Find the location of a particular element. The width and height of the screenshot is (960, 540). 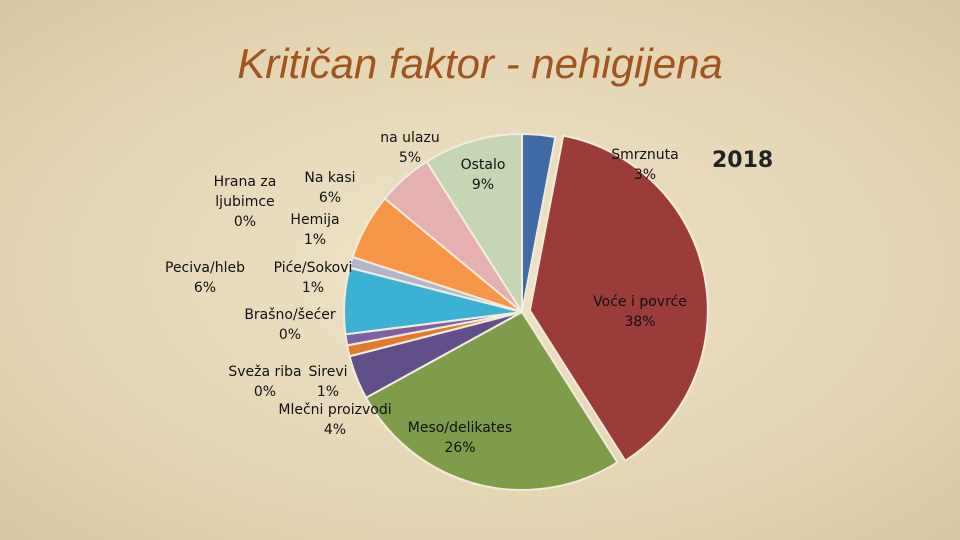

category-label: na ulazu is located at coordinates (410, 138).